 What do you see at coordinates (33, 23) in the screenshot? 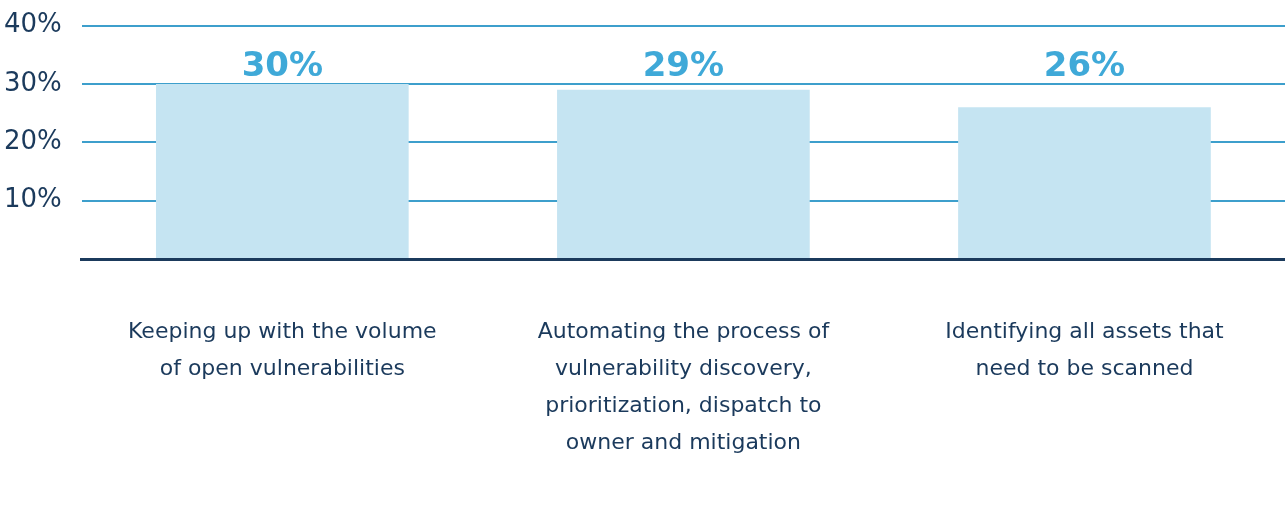
I see `y-tick-label: 40%` at bounding box center [33, 23].